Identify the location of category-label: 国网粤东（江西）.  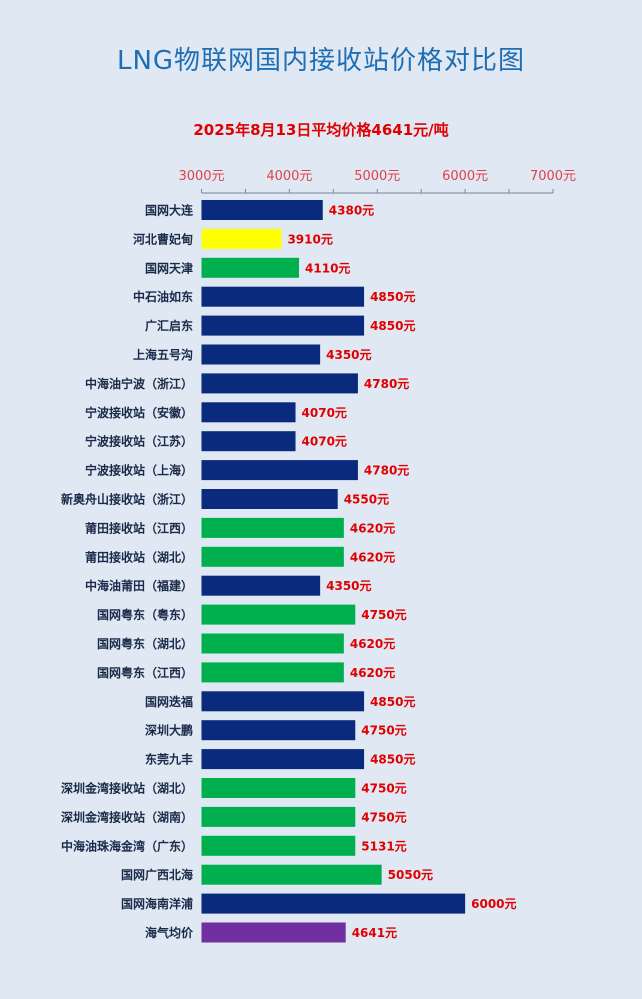
(145, 672).